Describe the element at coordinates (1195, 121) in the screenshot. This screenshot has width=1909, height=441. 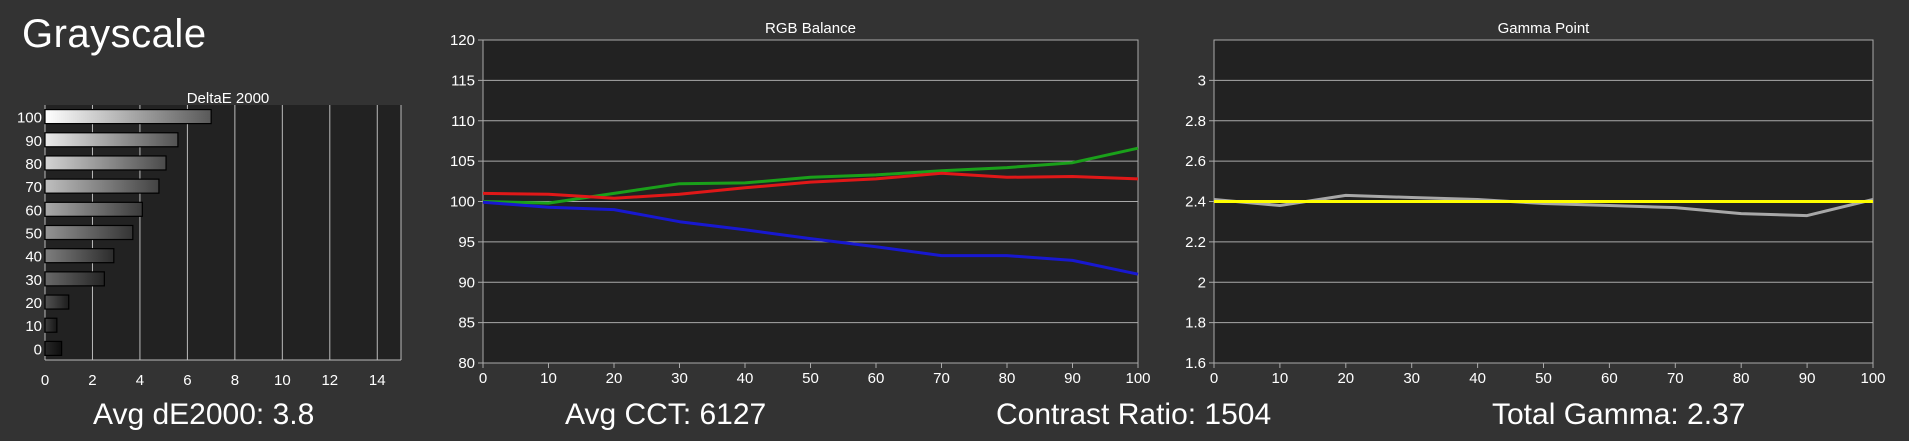
I see `y-tick-label: 2.8` at that location.